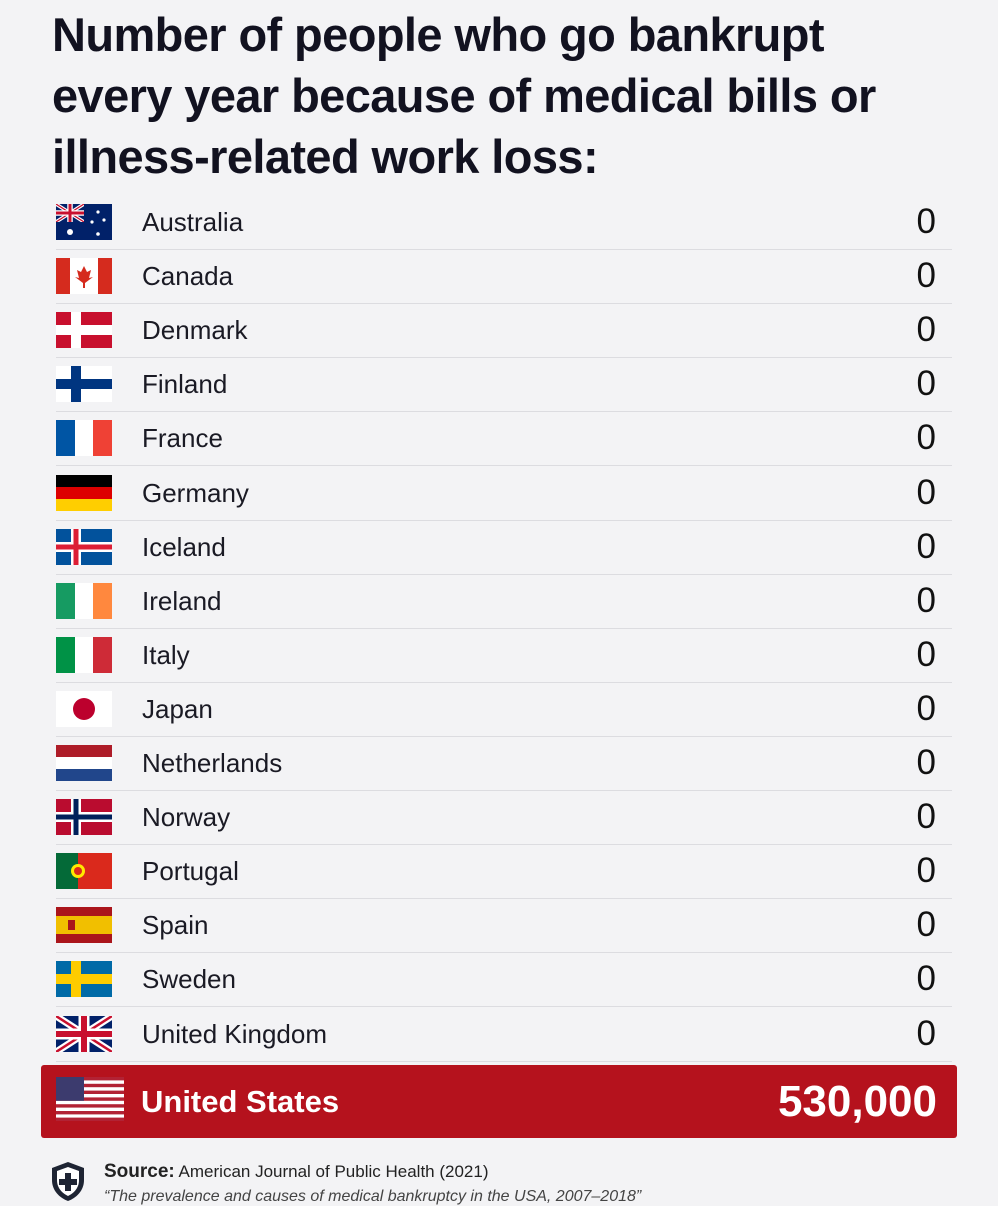 This screenshot has width=998, height=1206. Describe the element at coordinates (504, 1034) in the screenshot. I see `row: United Kingdom 0` at that location.